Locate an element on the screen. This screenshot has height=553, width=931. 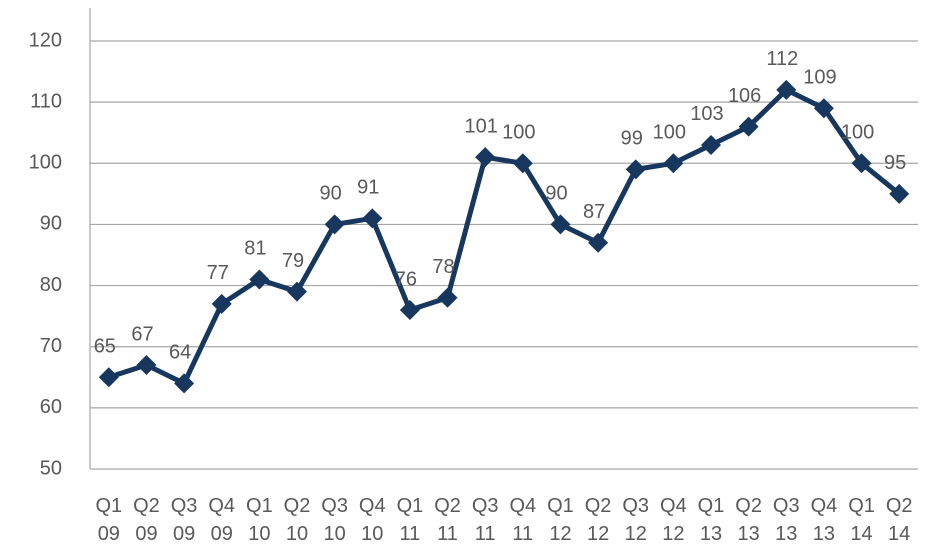
x-tick-label: Q2 14 is located at coordinates (899, 520).